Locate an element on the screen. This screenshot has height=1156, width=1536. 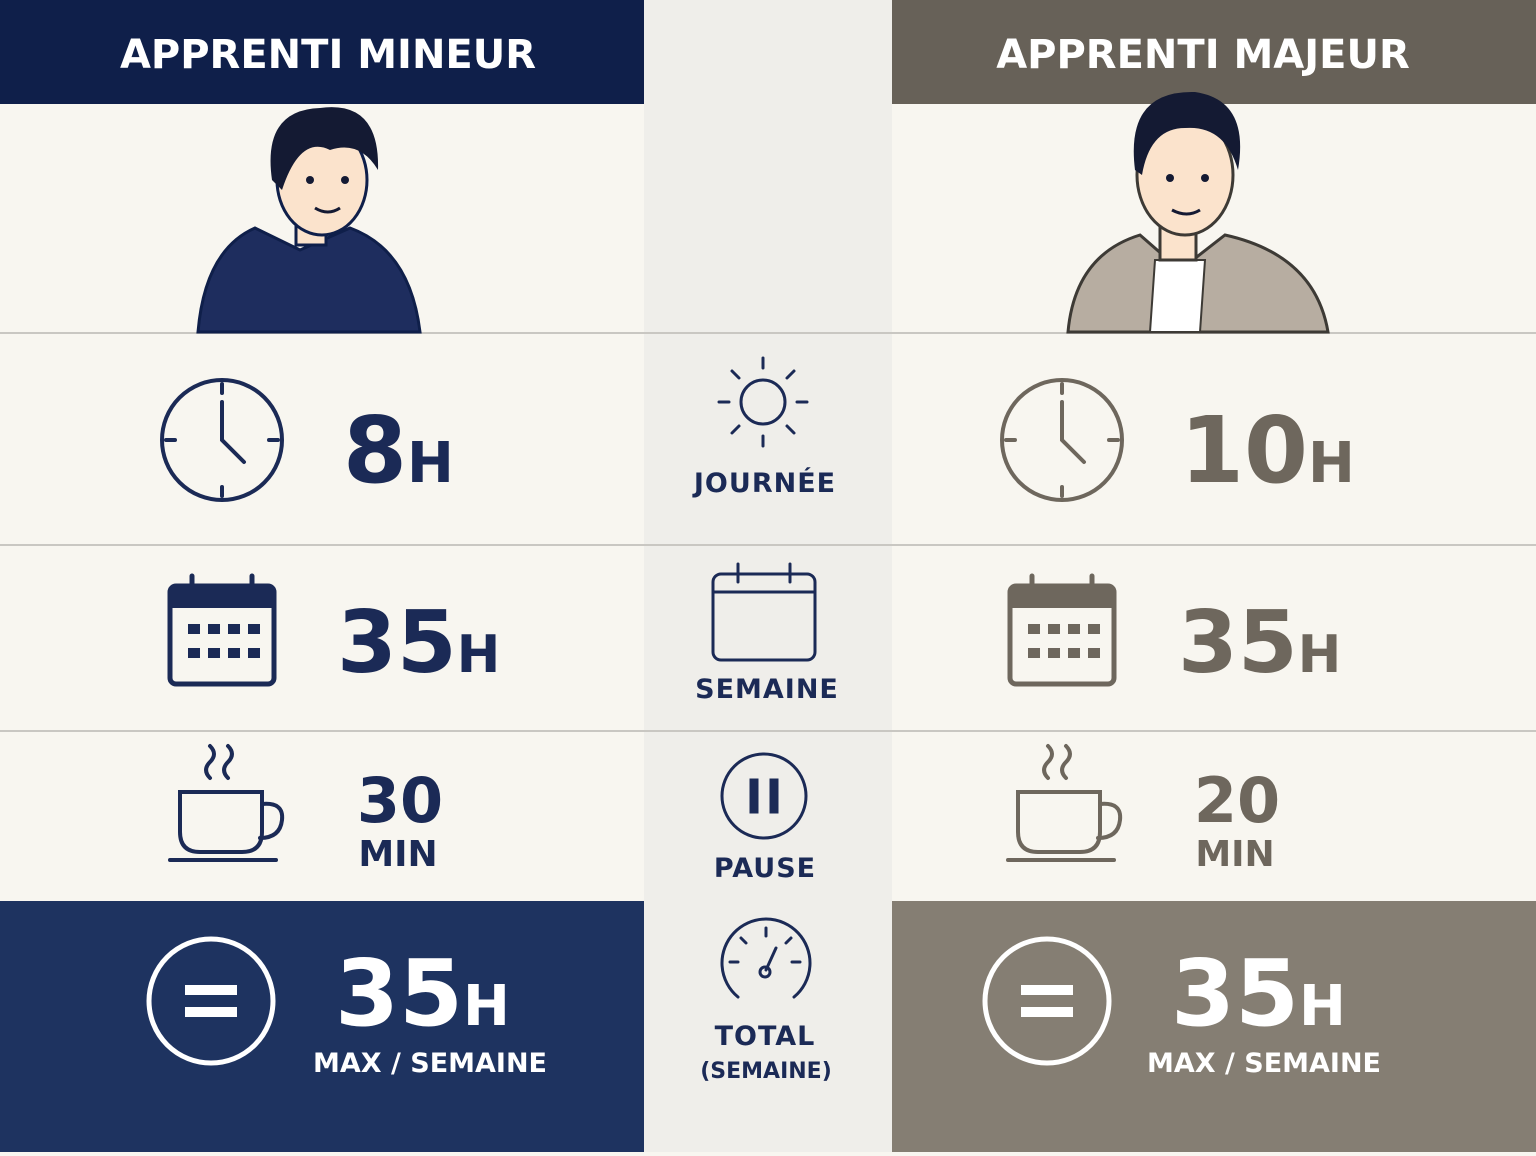
pause-icon is located at coordinates (764, 796).